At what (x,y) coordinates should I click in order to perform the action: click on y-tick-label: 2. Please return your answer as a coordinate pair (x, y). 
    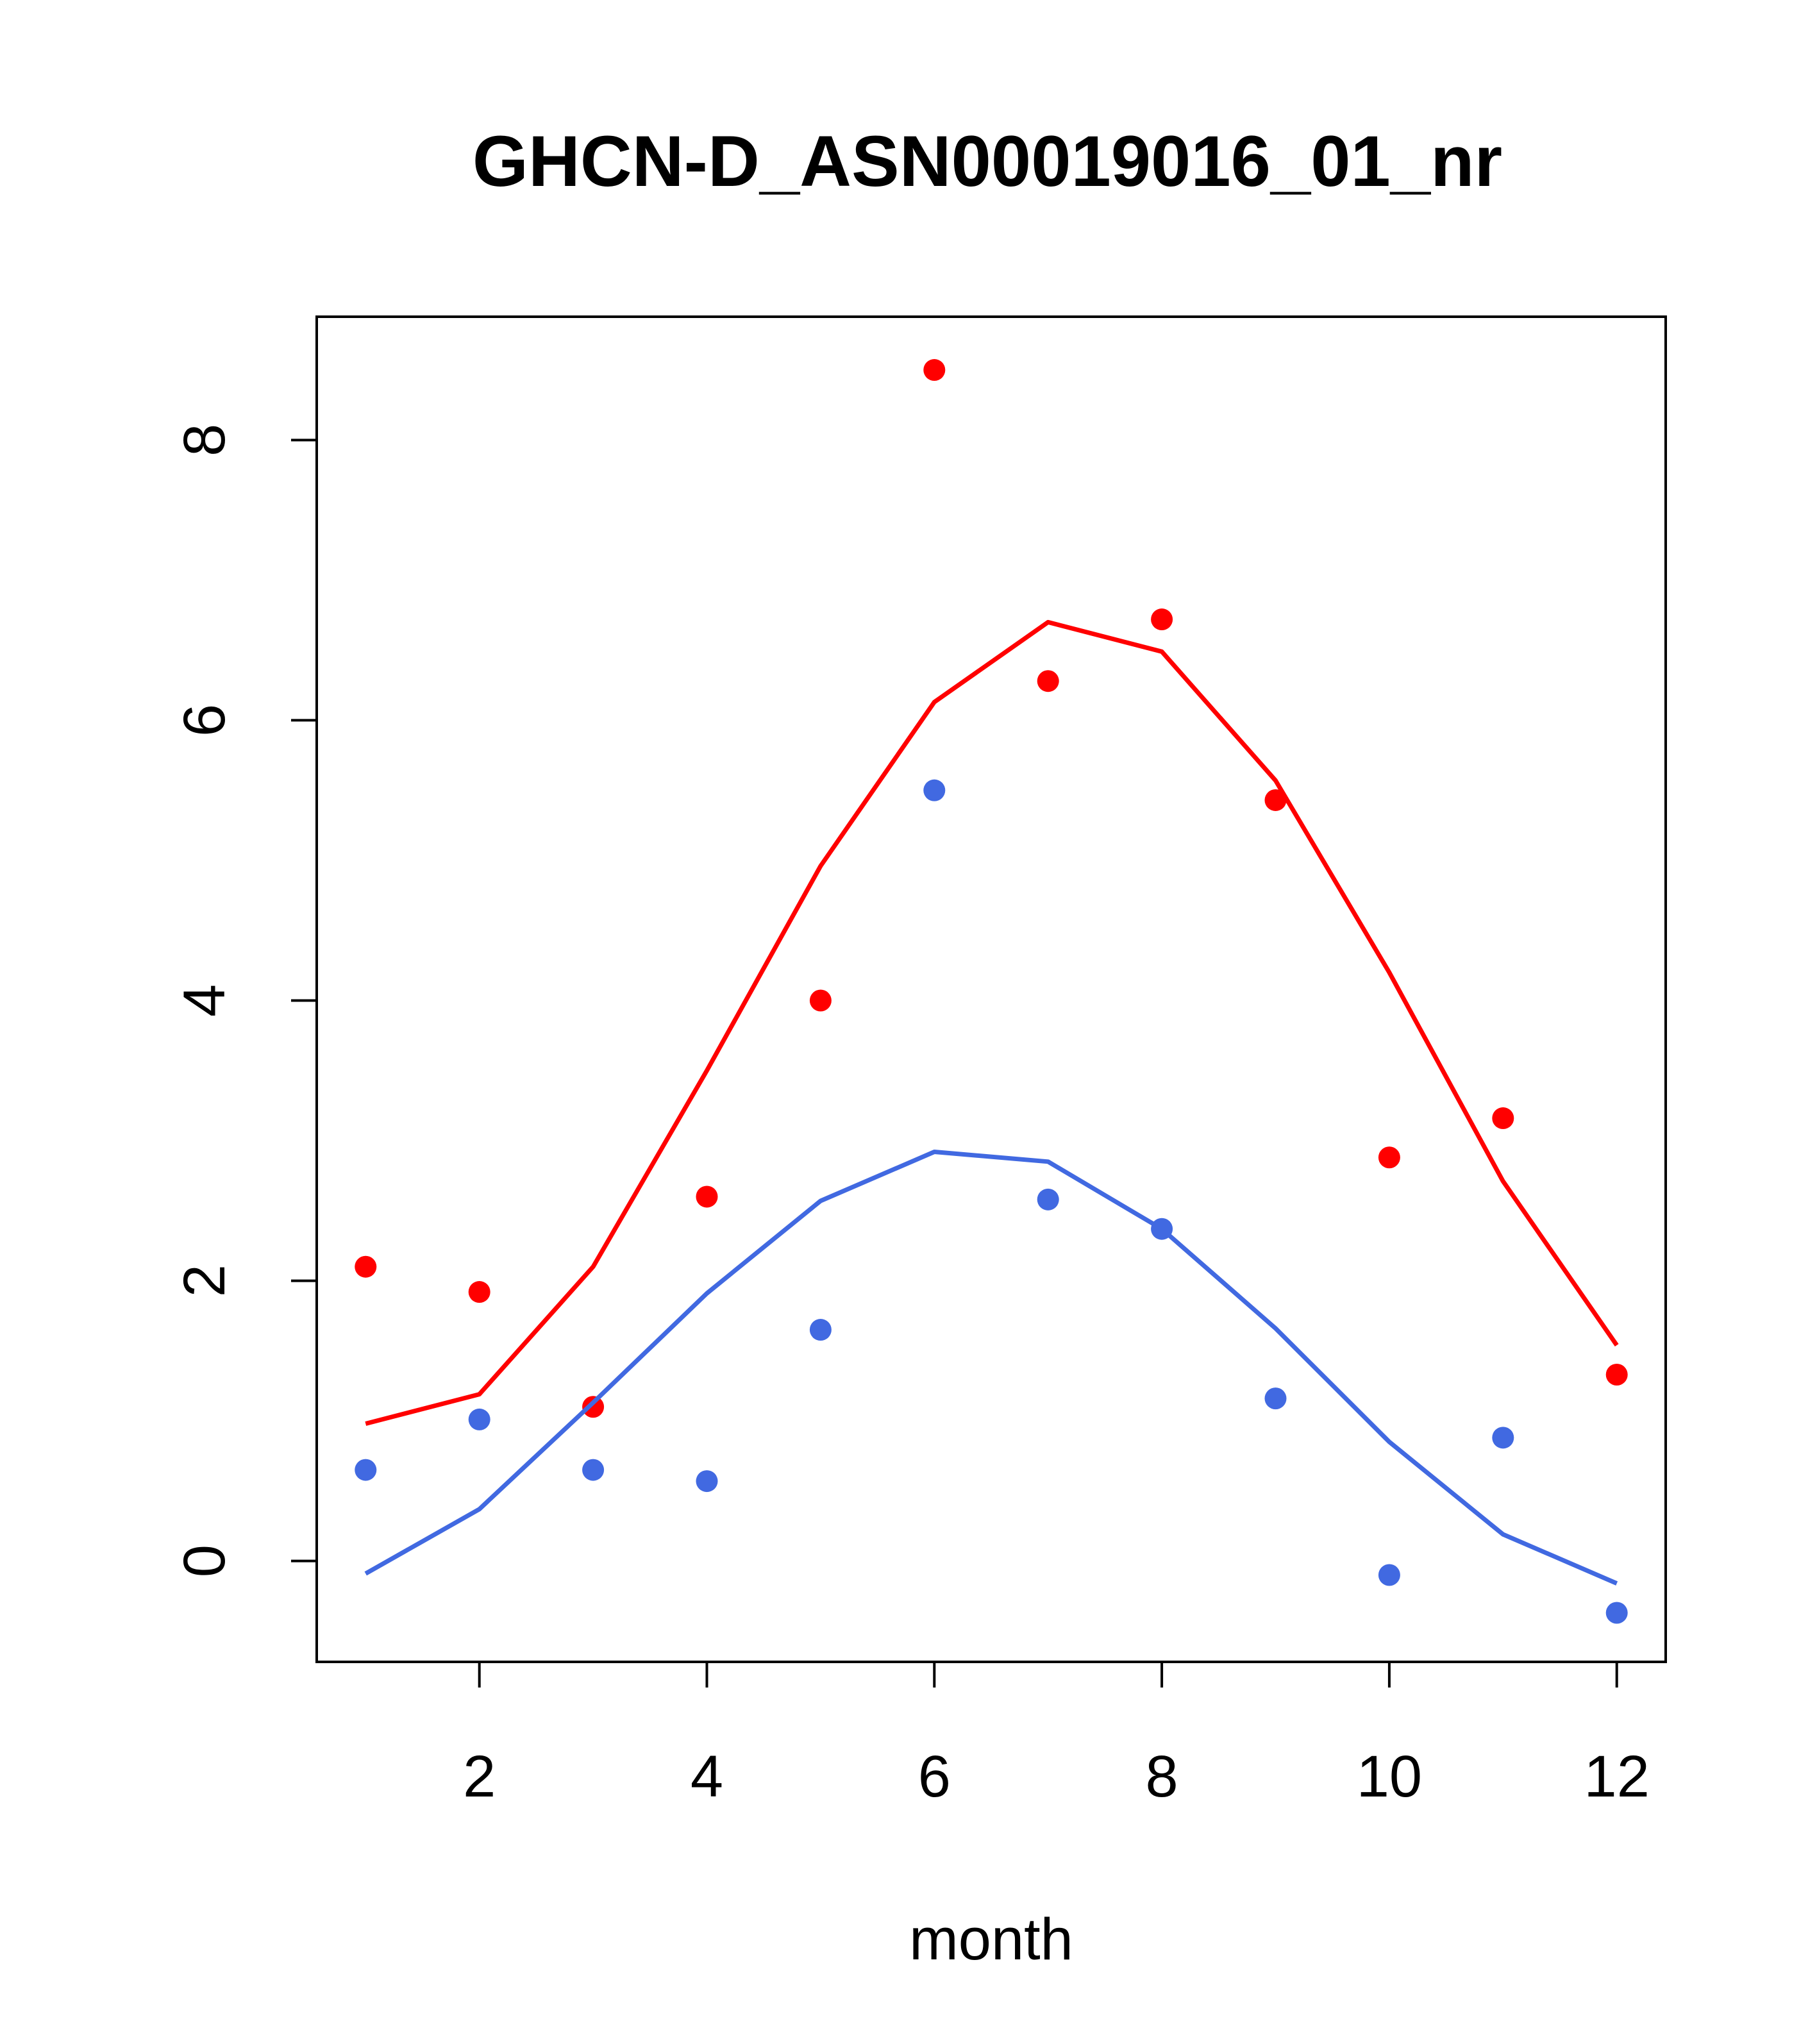
    Looking at the image, I should click on (204, 1280).